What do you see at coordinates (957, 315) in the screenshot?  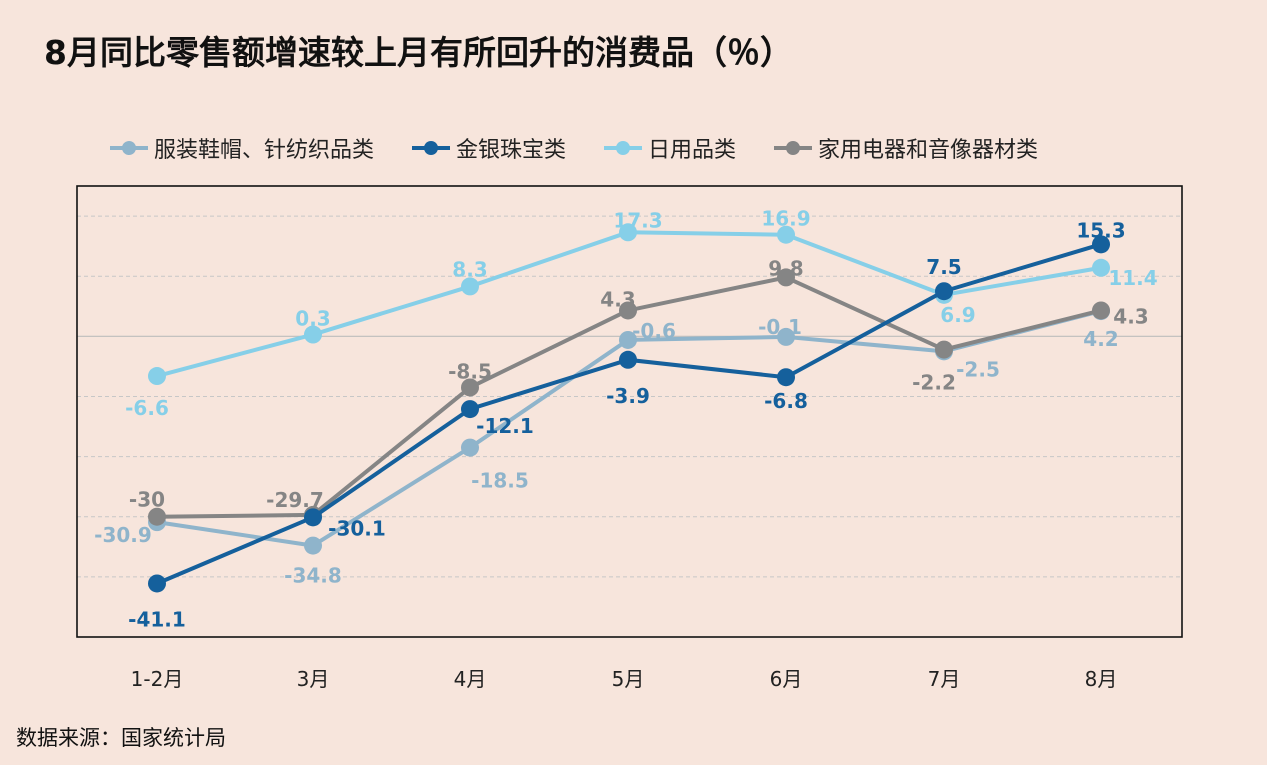 I see `data-label: 6.9` at bounding box center [957, 315].